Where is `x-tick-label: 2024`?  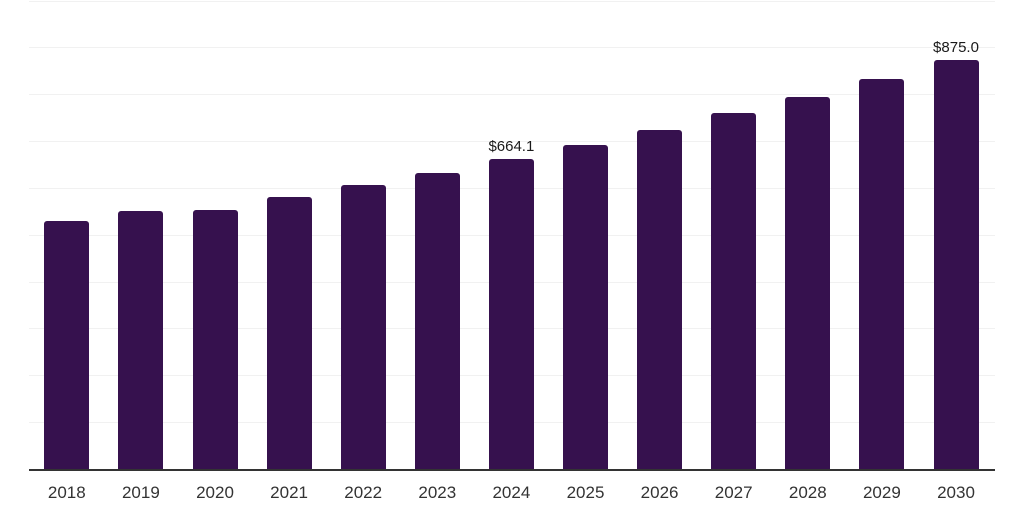 x-tick-label: 2024 is located at coordinates (511, 492).